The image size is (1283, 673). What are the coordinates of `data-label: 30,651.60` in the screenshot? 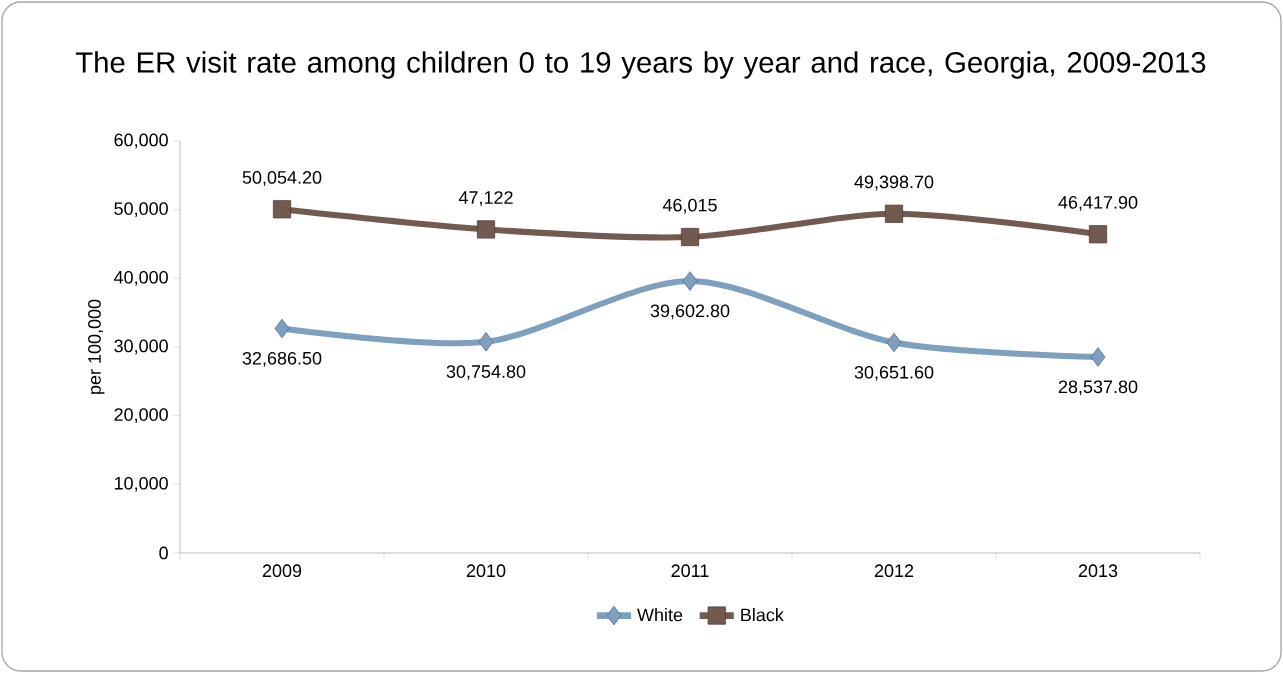 It's located at (894, 373).